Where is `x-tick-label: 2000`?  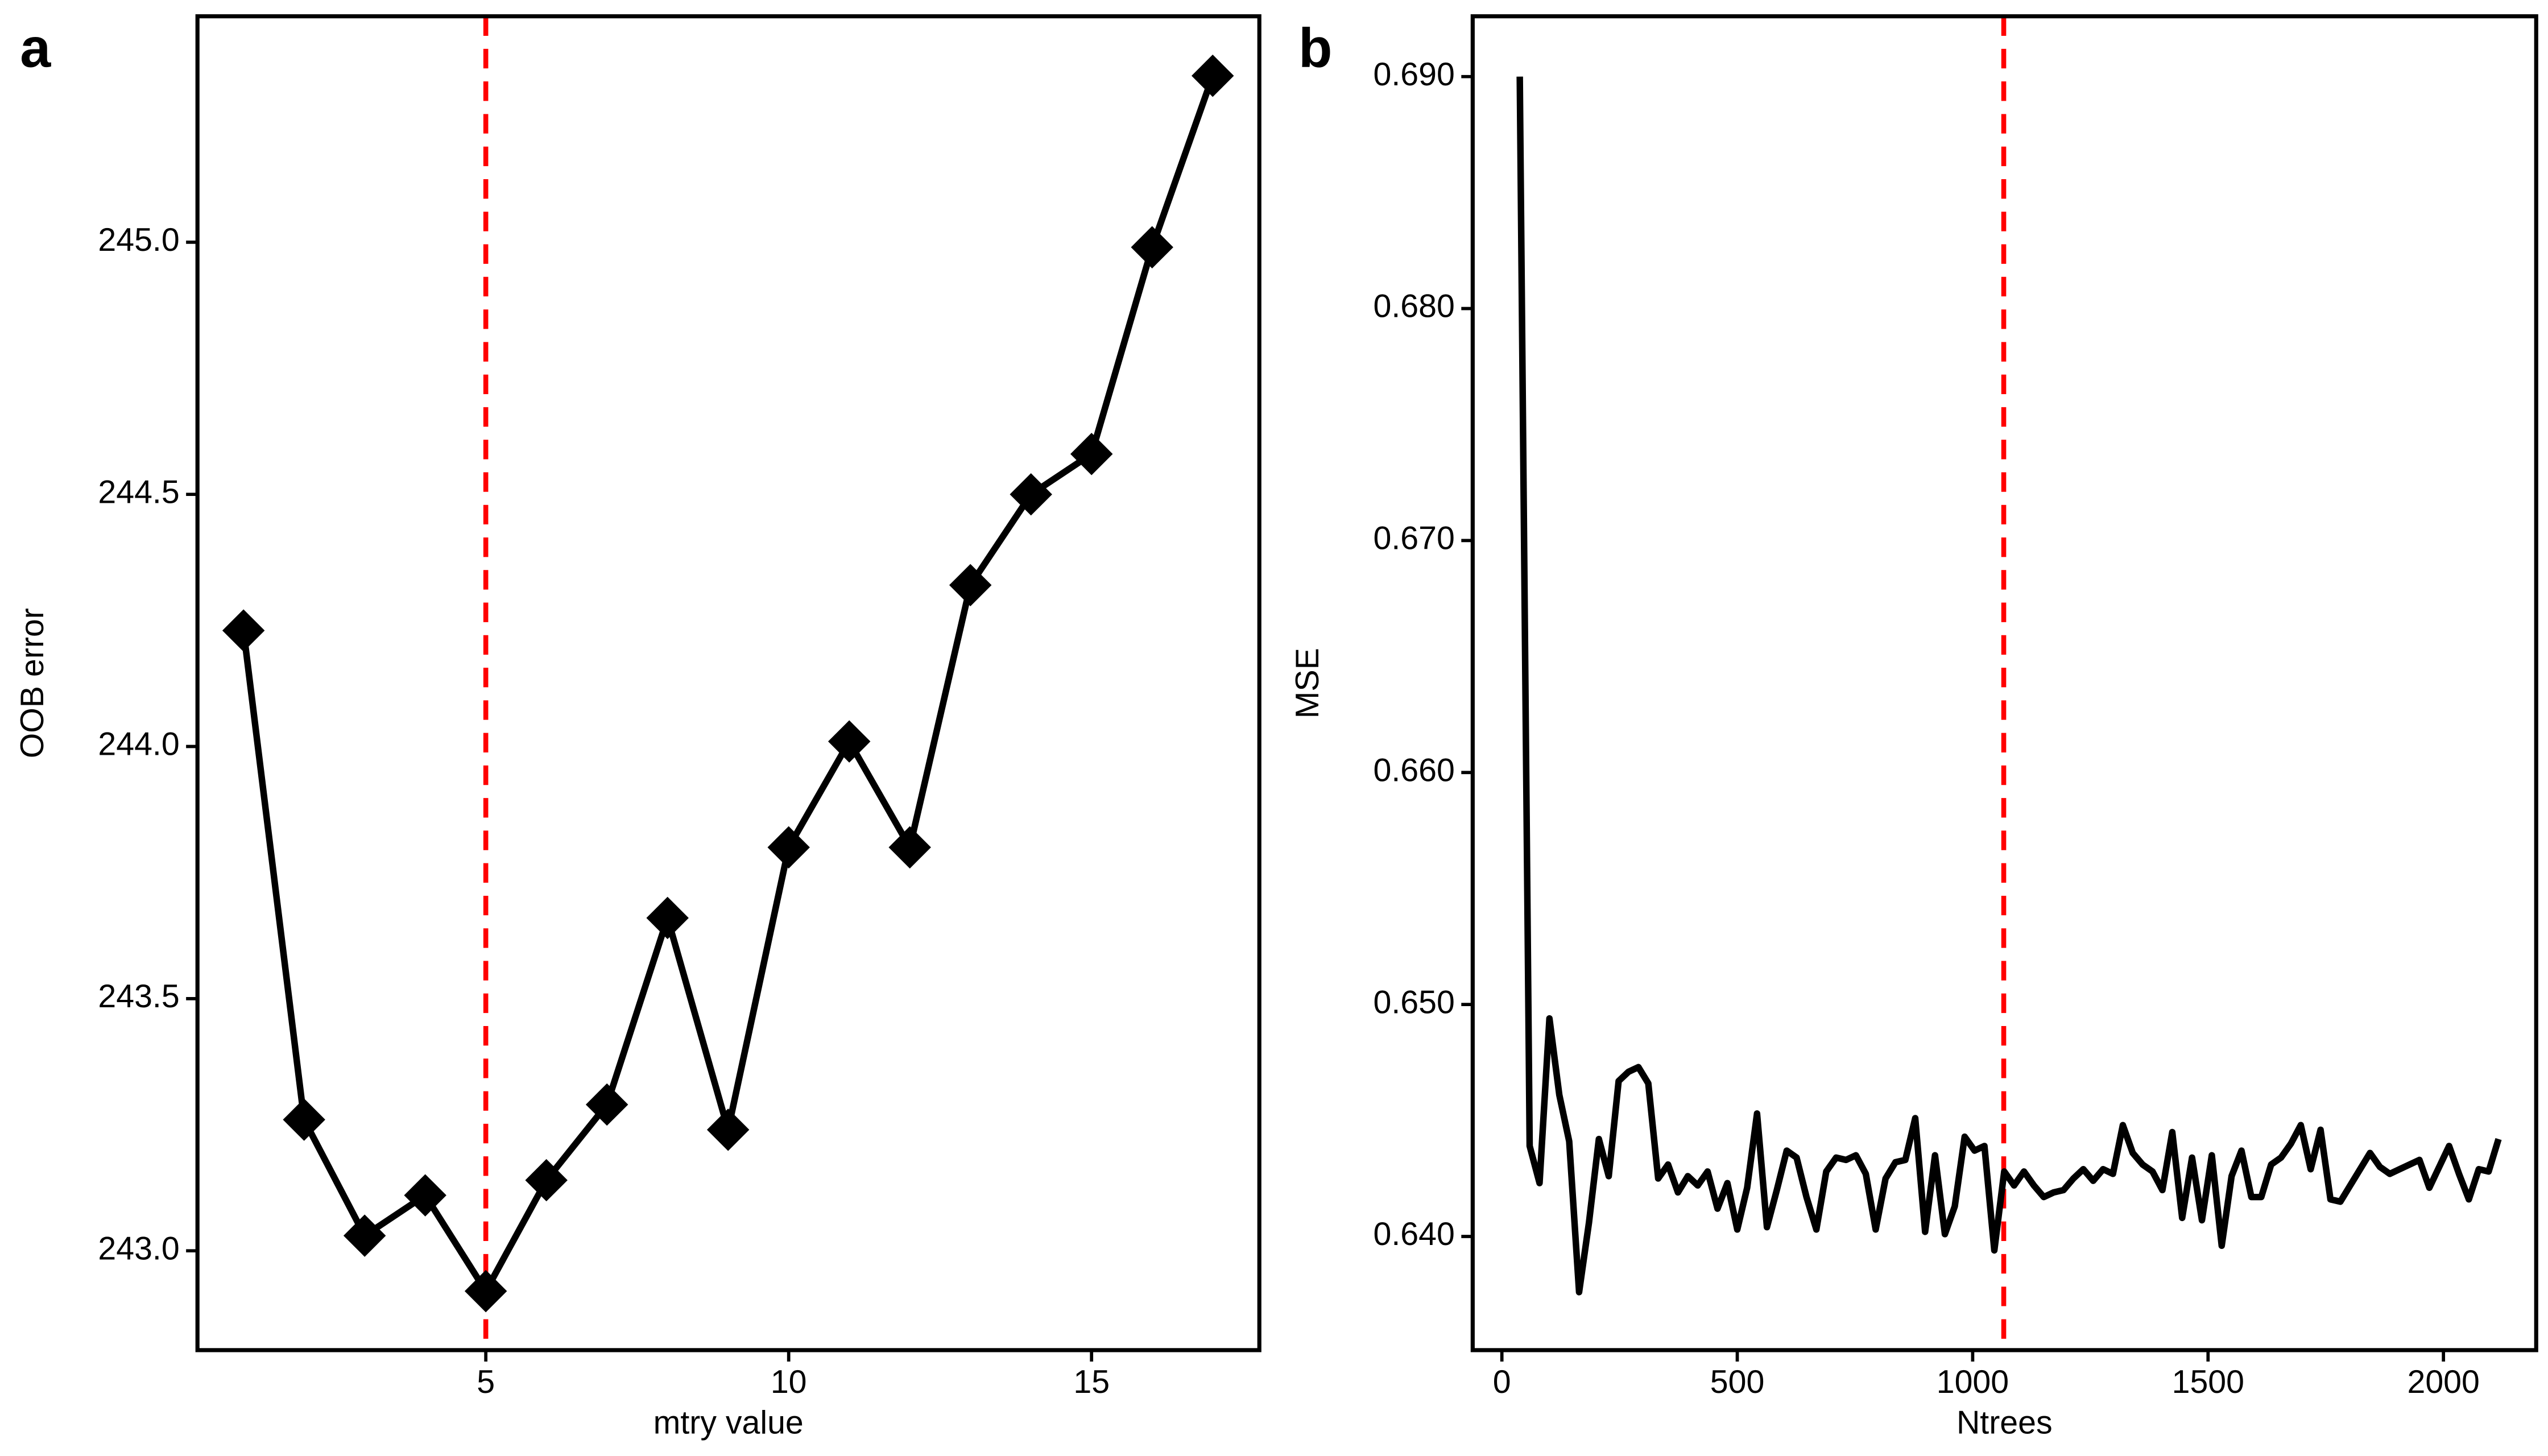
x-tick-label: 2000 is located at coordinates (2443, 1382).